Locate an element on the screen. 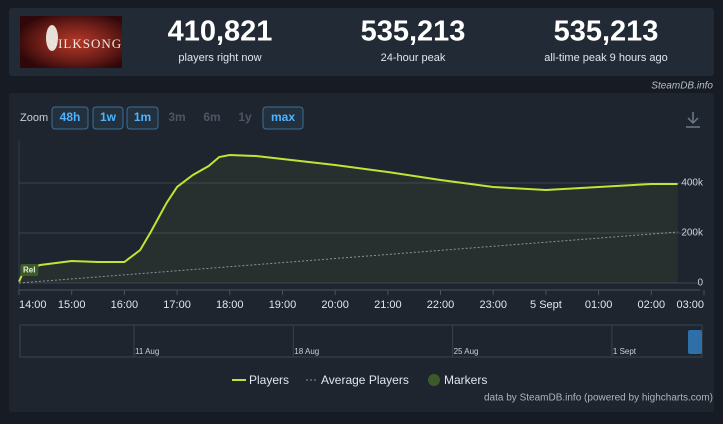 The height and width of the screenshot is (424, 723). y-tick-label: 0 is located at coordinates (700, 283).